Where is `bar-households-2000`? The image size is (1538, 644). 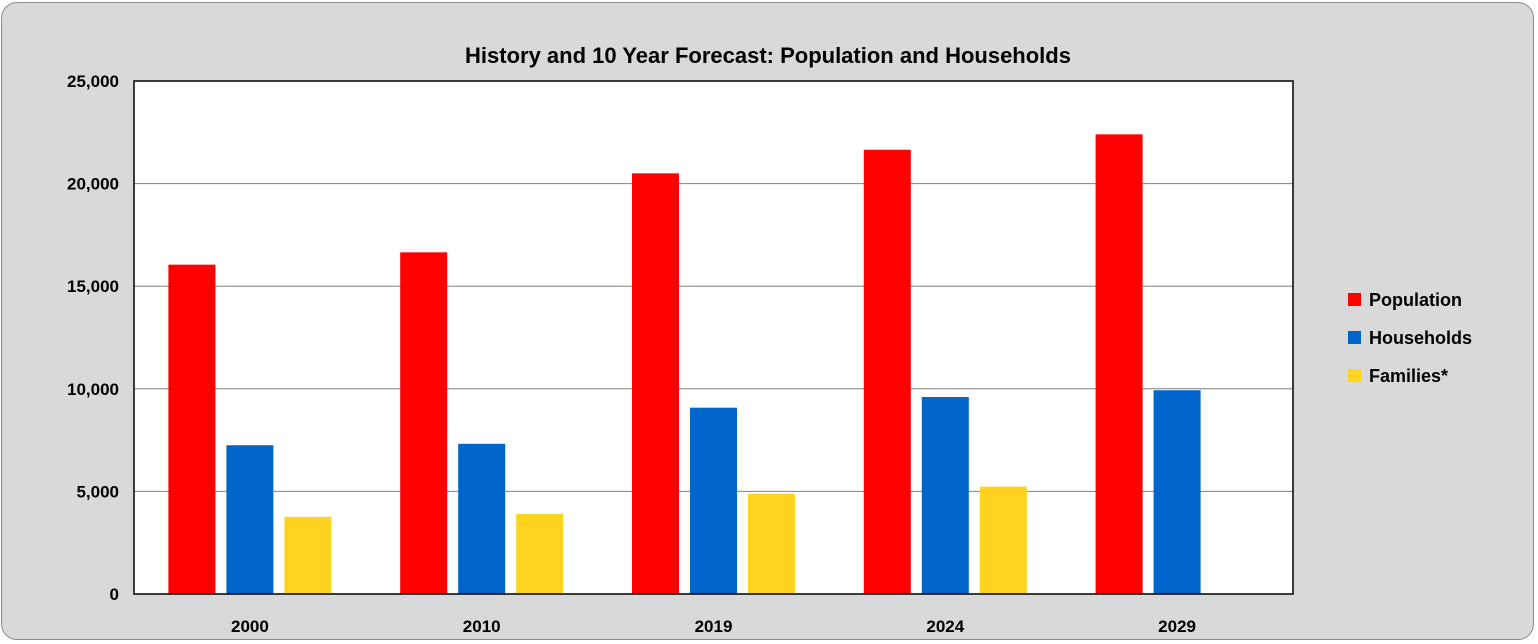 bar-households-2000 is located at coordinates (250, 519).